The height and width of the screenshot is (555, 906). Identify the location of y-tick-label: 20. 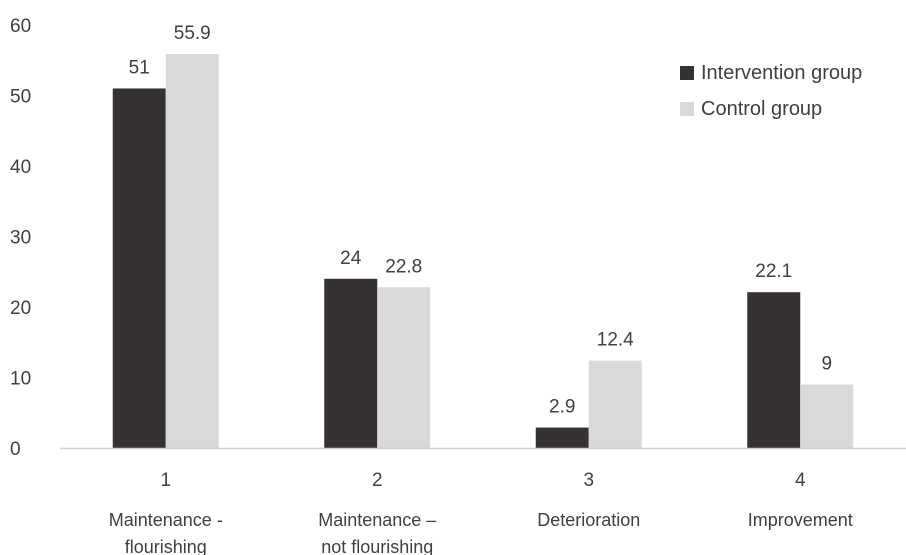
(20, 308).